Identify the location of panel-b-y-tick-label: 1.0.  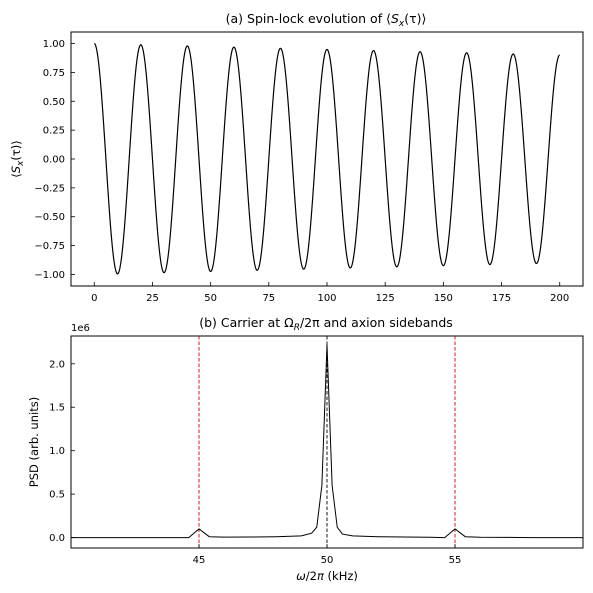
(57, 451).